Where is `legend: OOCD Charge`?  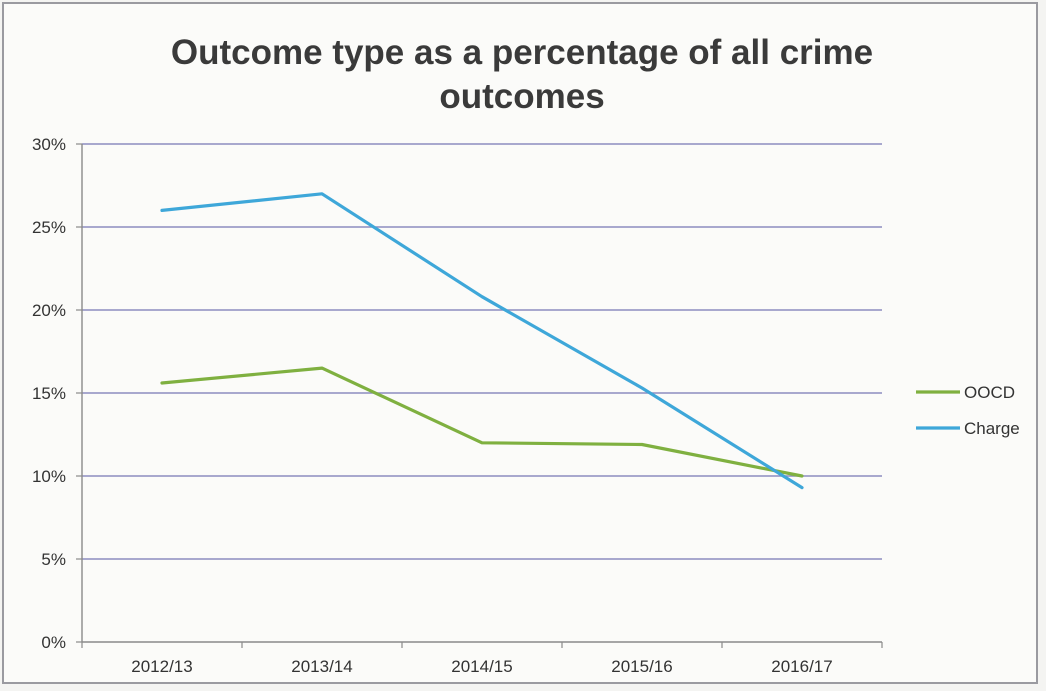
legend: OOCD Charge is located at coordinates (968, 410).